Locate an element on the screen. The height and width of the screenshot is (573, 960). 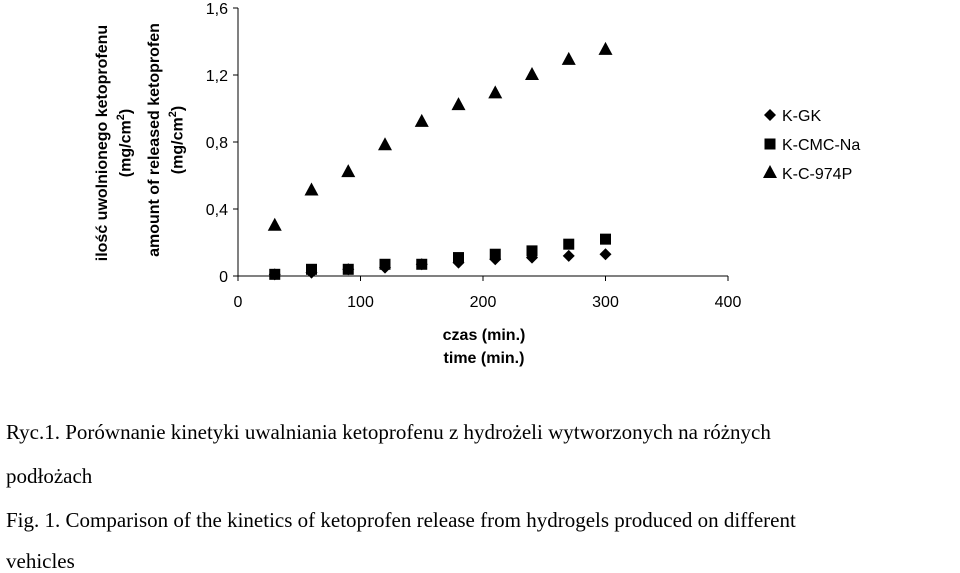
legend: K-GK K-CMC-Na K-C-974P is located at coordinates (811, 145).